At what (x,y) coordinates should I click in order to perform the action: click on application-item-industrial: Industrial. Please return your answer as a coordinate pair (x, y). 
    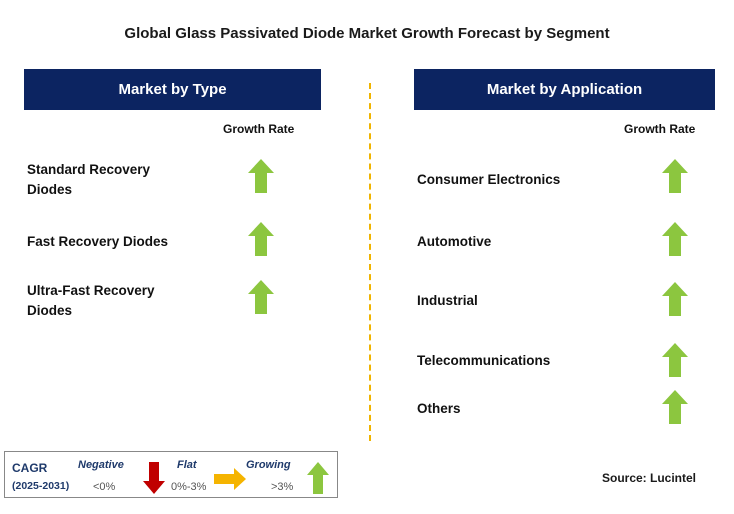
    Looking at the image, I should click on (447, 300).